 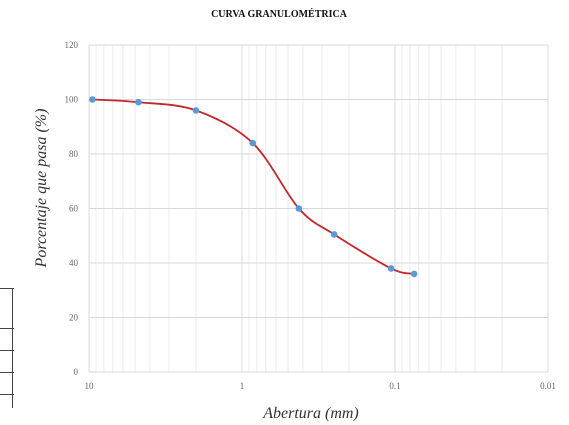 What do you see at coordinates (74, 318) in the screenshot?
I see `y-tick-label: 20` at bounding box center [74, 318].